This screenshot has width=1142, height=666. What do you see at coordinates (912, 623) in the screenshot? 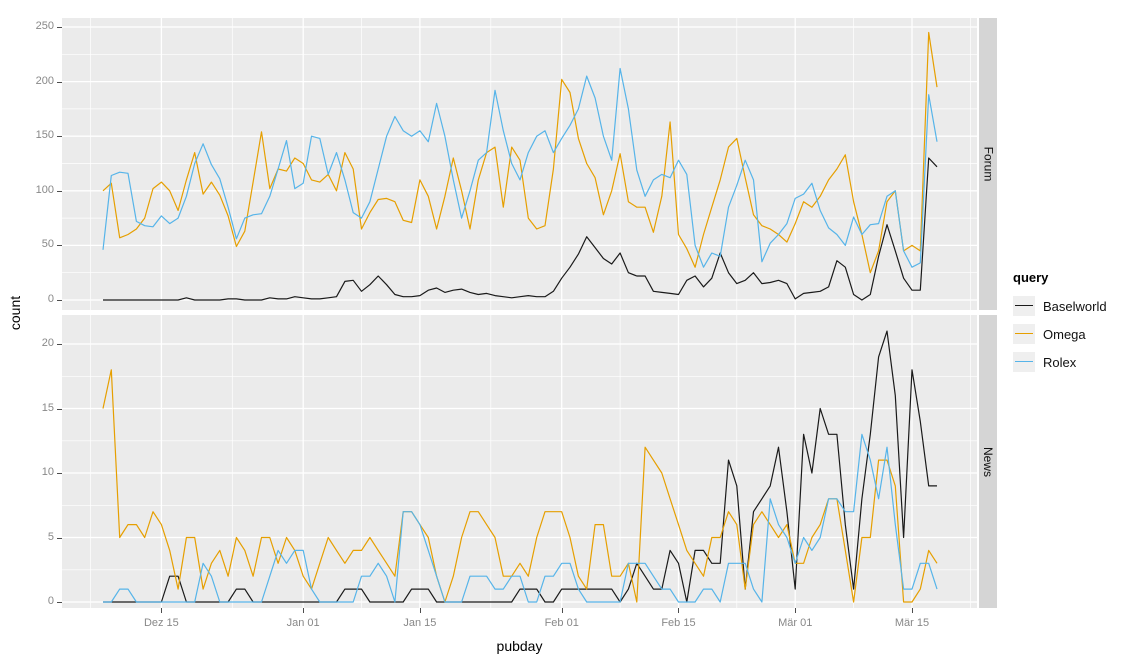
I see `x-tick-label: Mär 15` at bounding box center [912, 623].